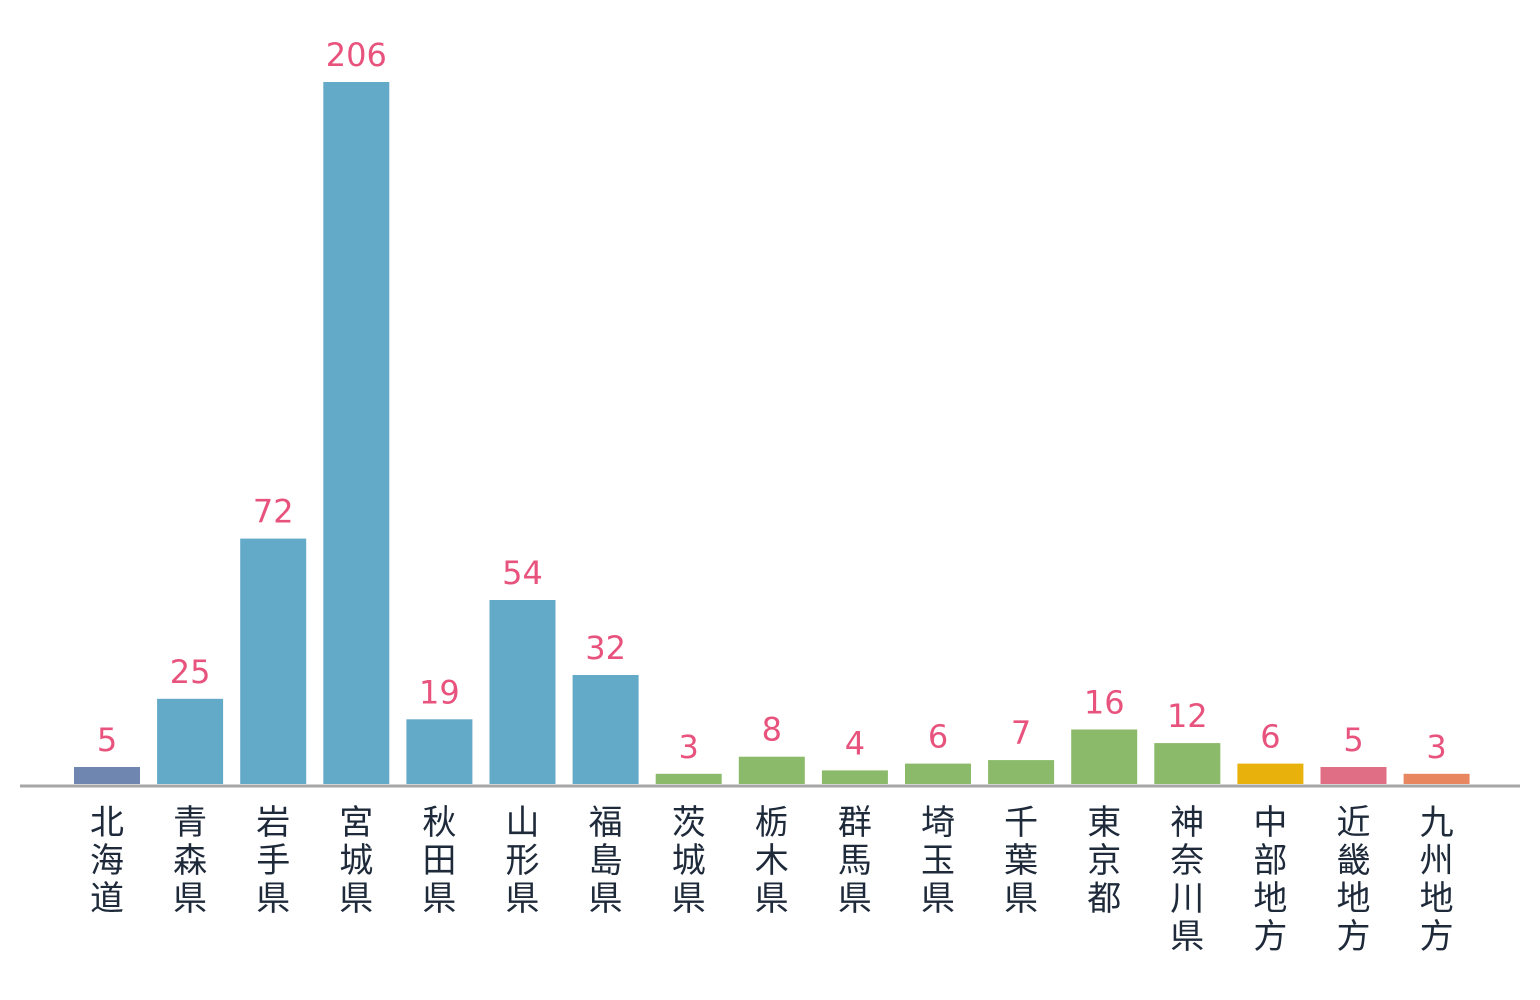  Describe the element at coordinates (190, 861) in the screenshot. I see `category-label-1: 青森県` at that location.